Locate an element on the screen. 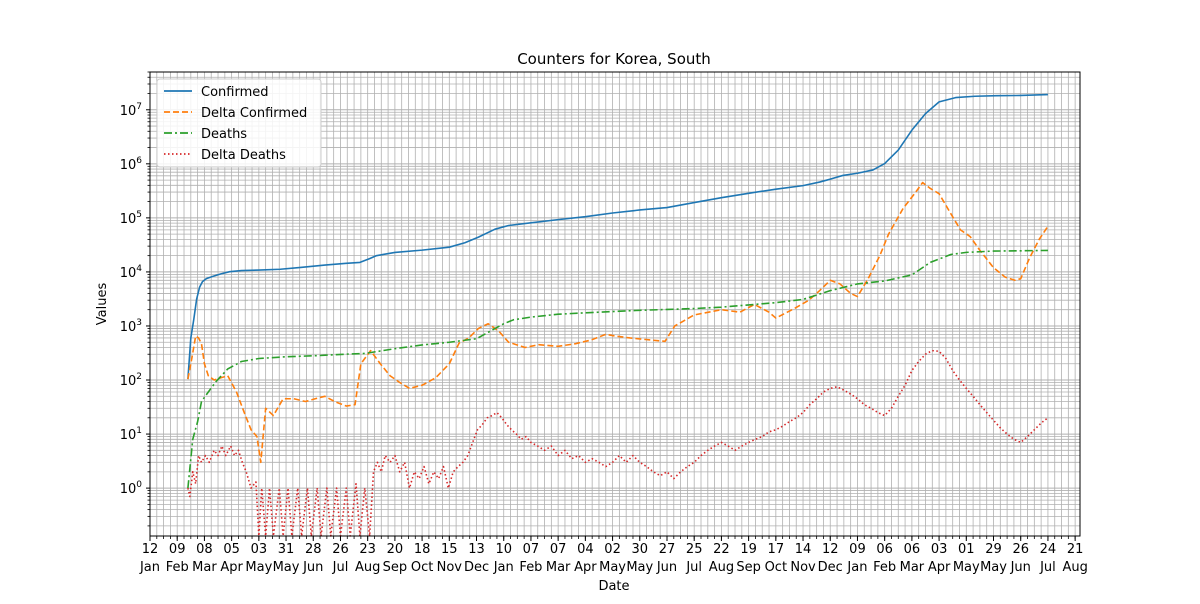  x-tick-label-day: 08 is located at coordinates (204, 549).